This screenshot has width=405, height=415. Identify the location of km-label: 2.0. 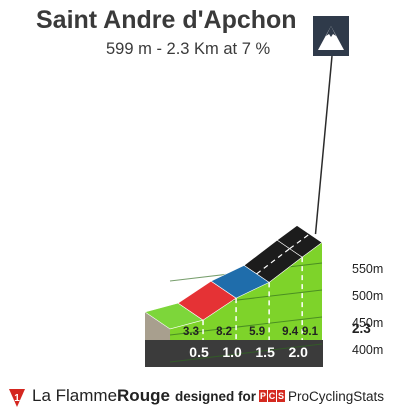
(298, 352).